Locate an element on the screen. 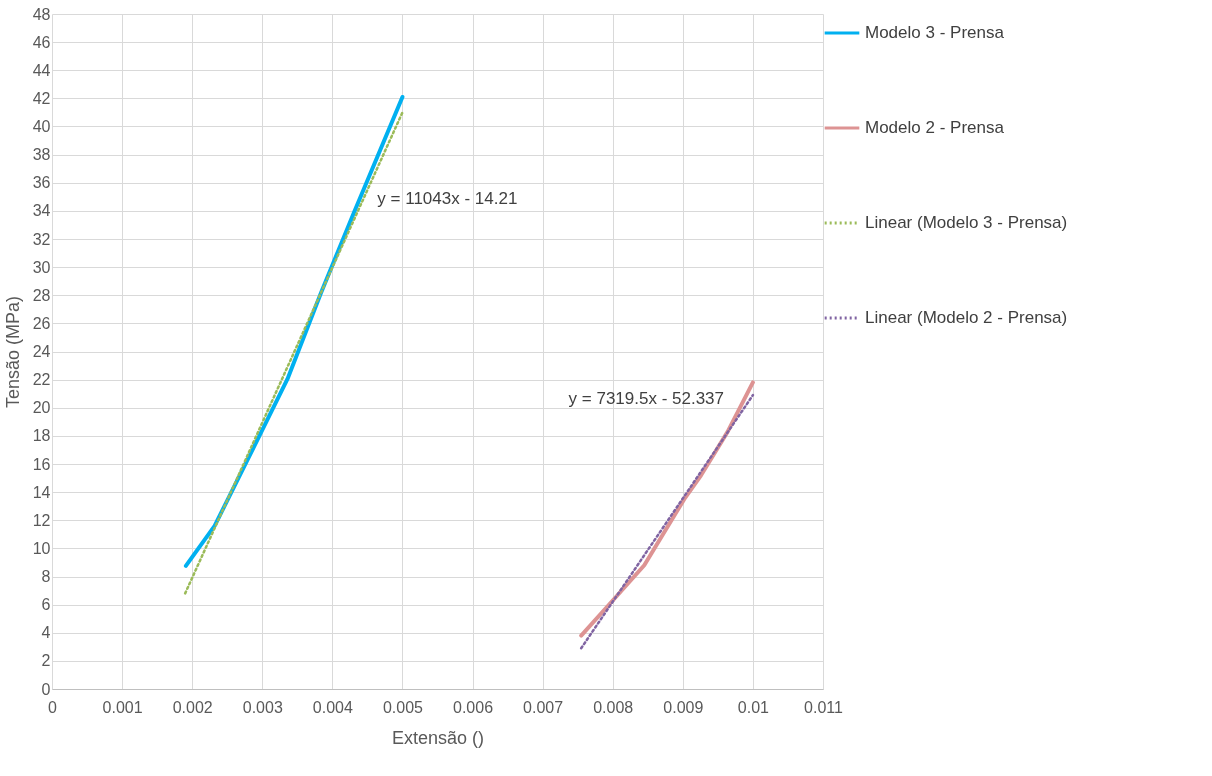 The width and height of the screenshot is (1212, 776). x-tick-label: 0.003 is located at coordinates (262, 707).